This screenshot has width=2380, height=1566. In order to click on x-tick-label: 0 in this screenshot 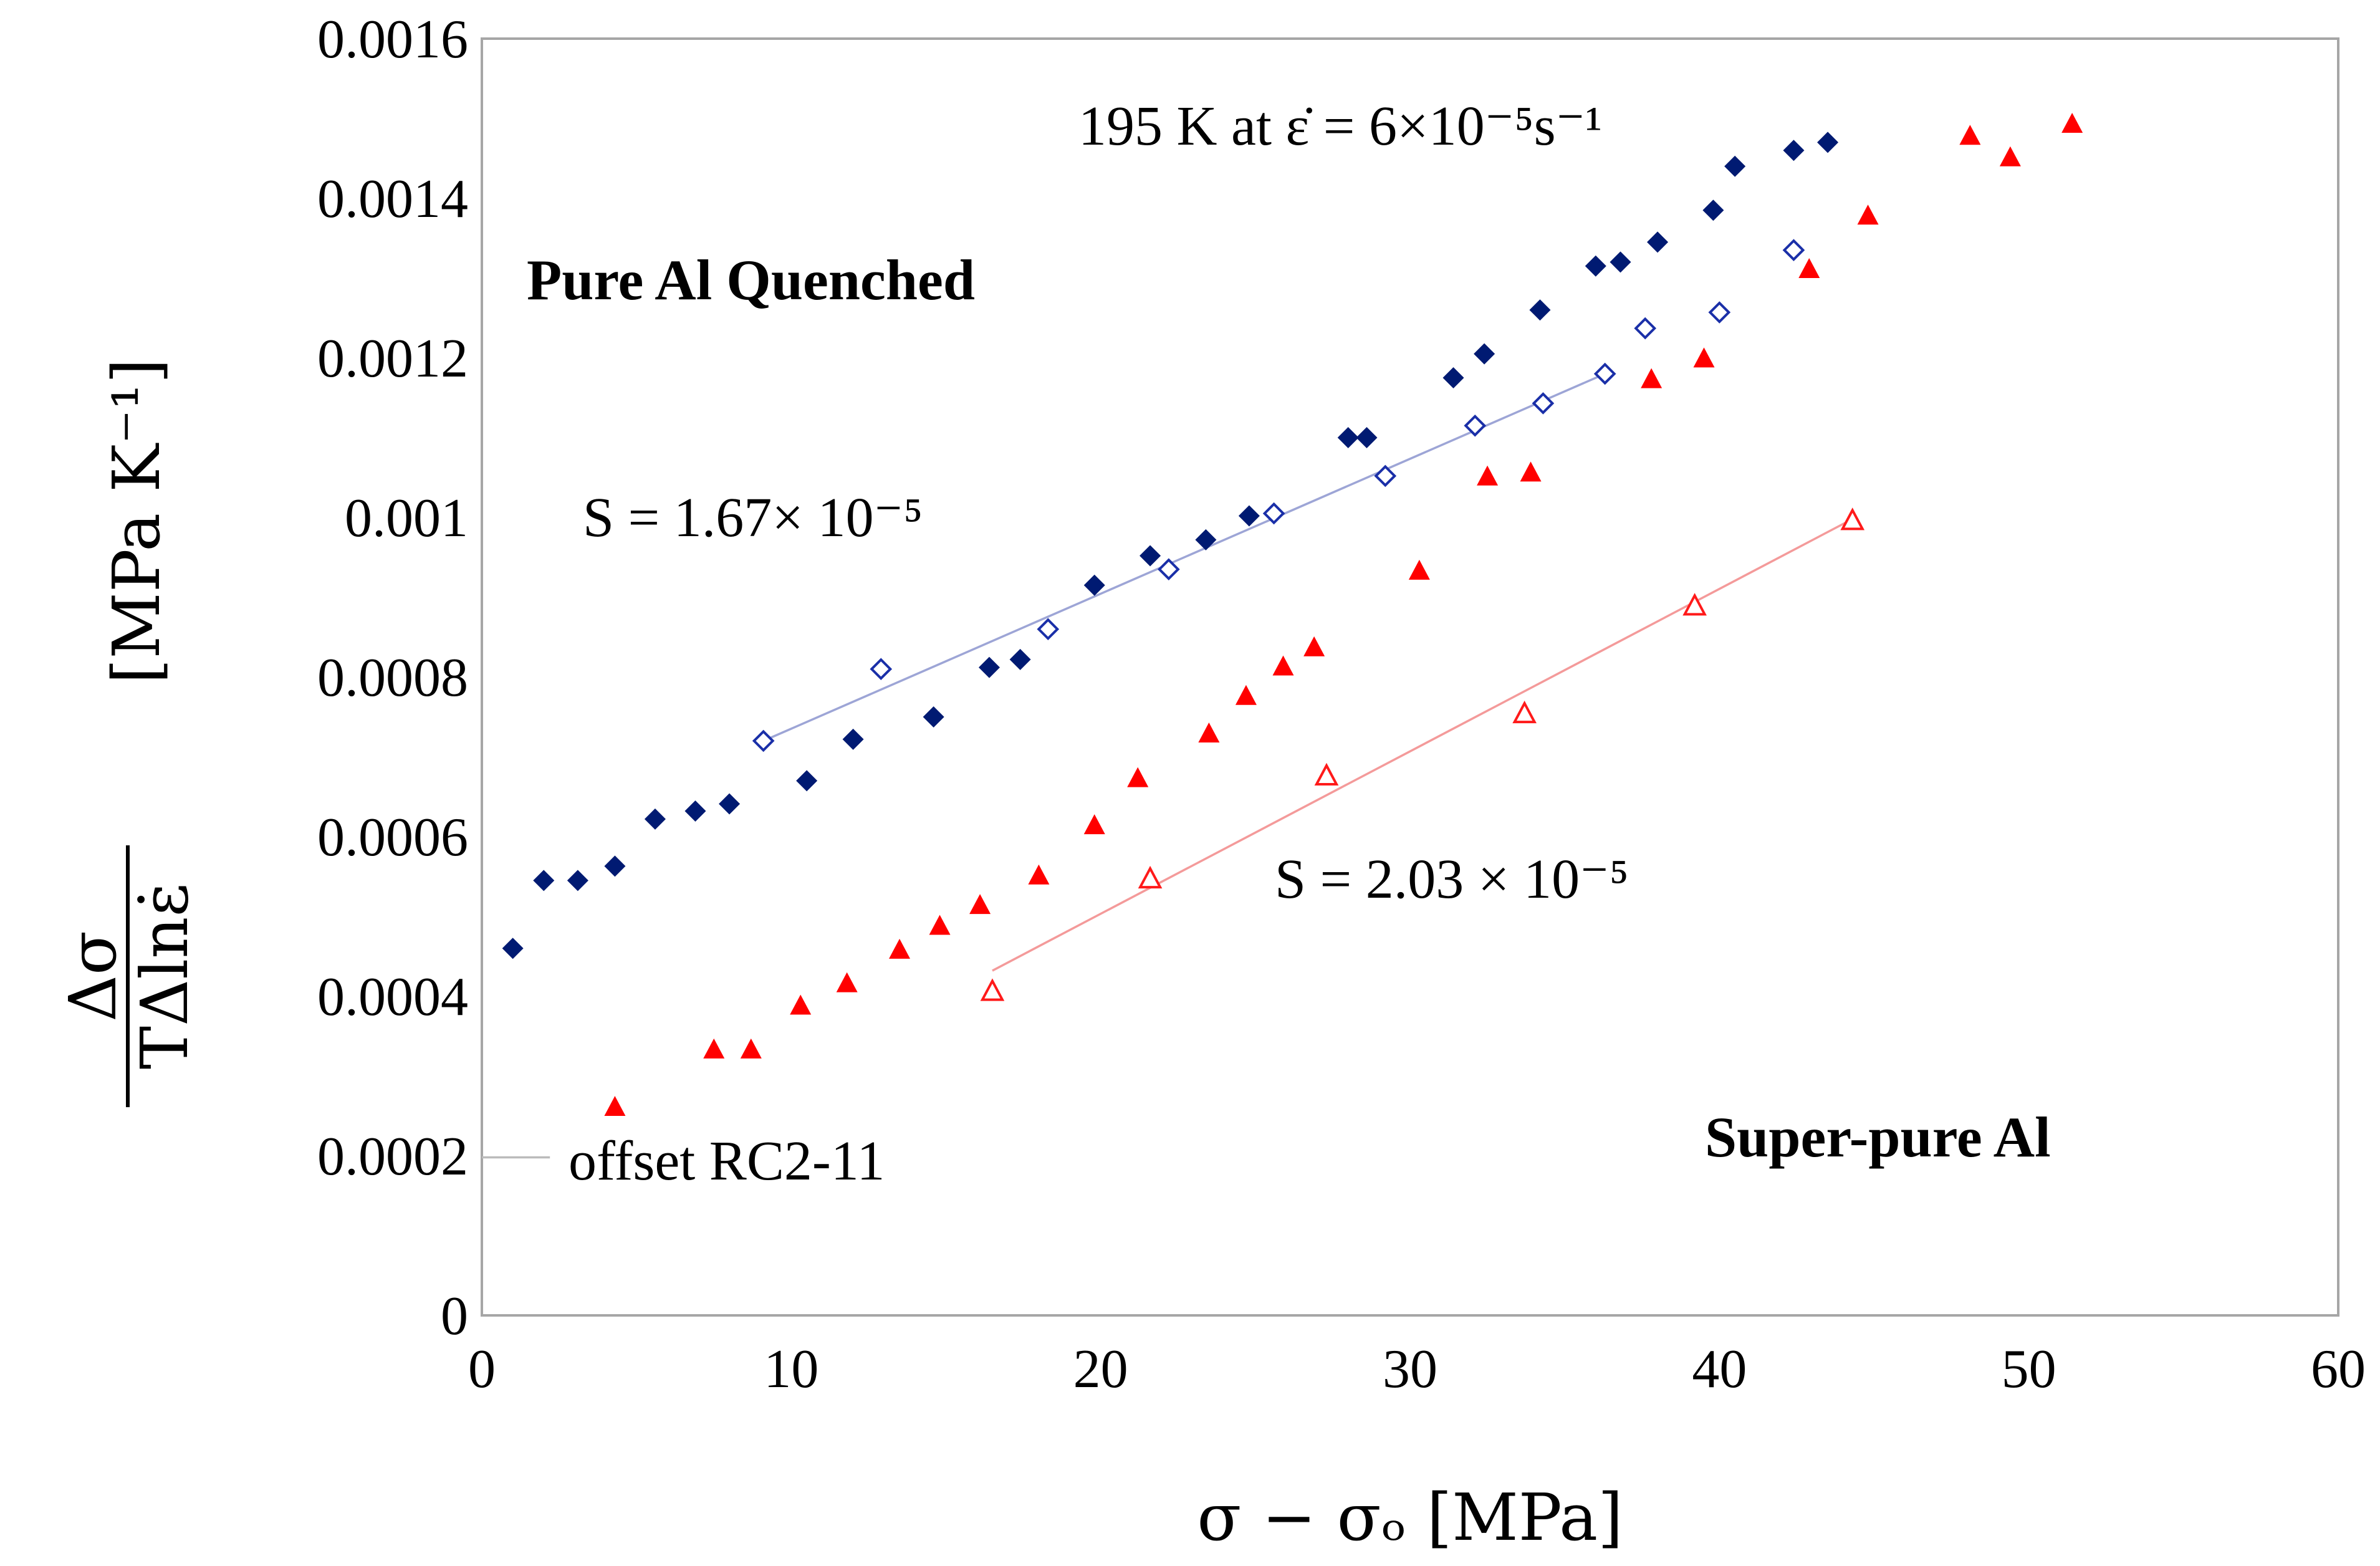, I will do `click(482, 1369)`.